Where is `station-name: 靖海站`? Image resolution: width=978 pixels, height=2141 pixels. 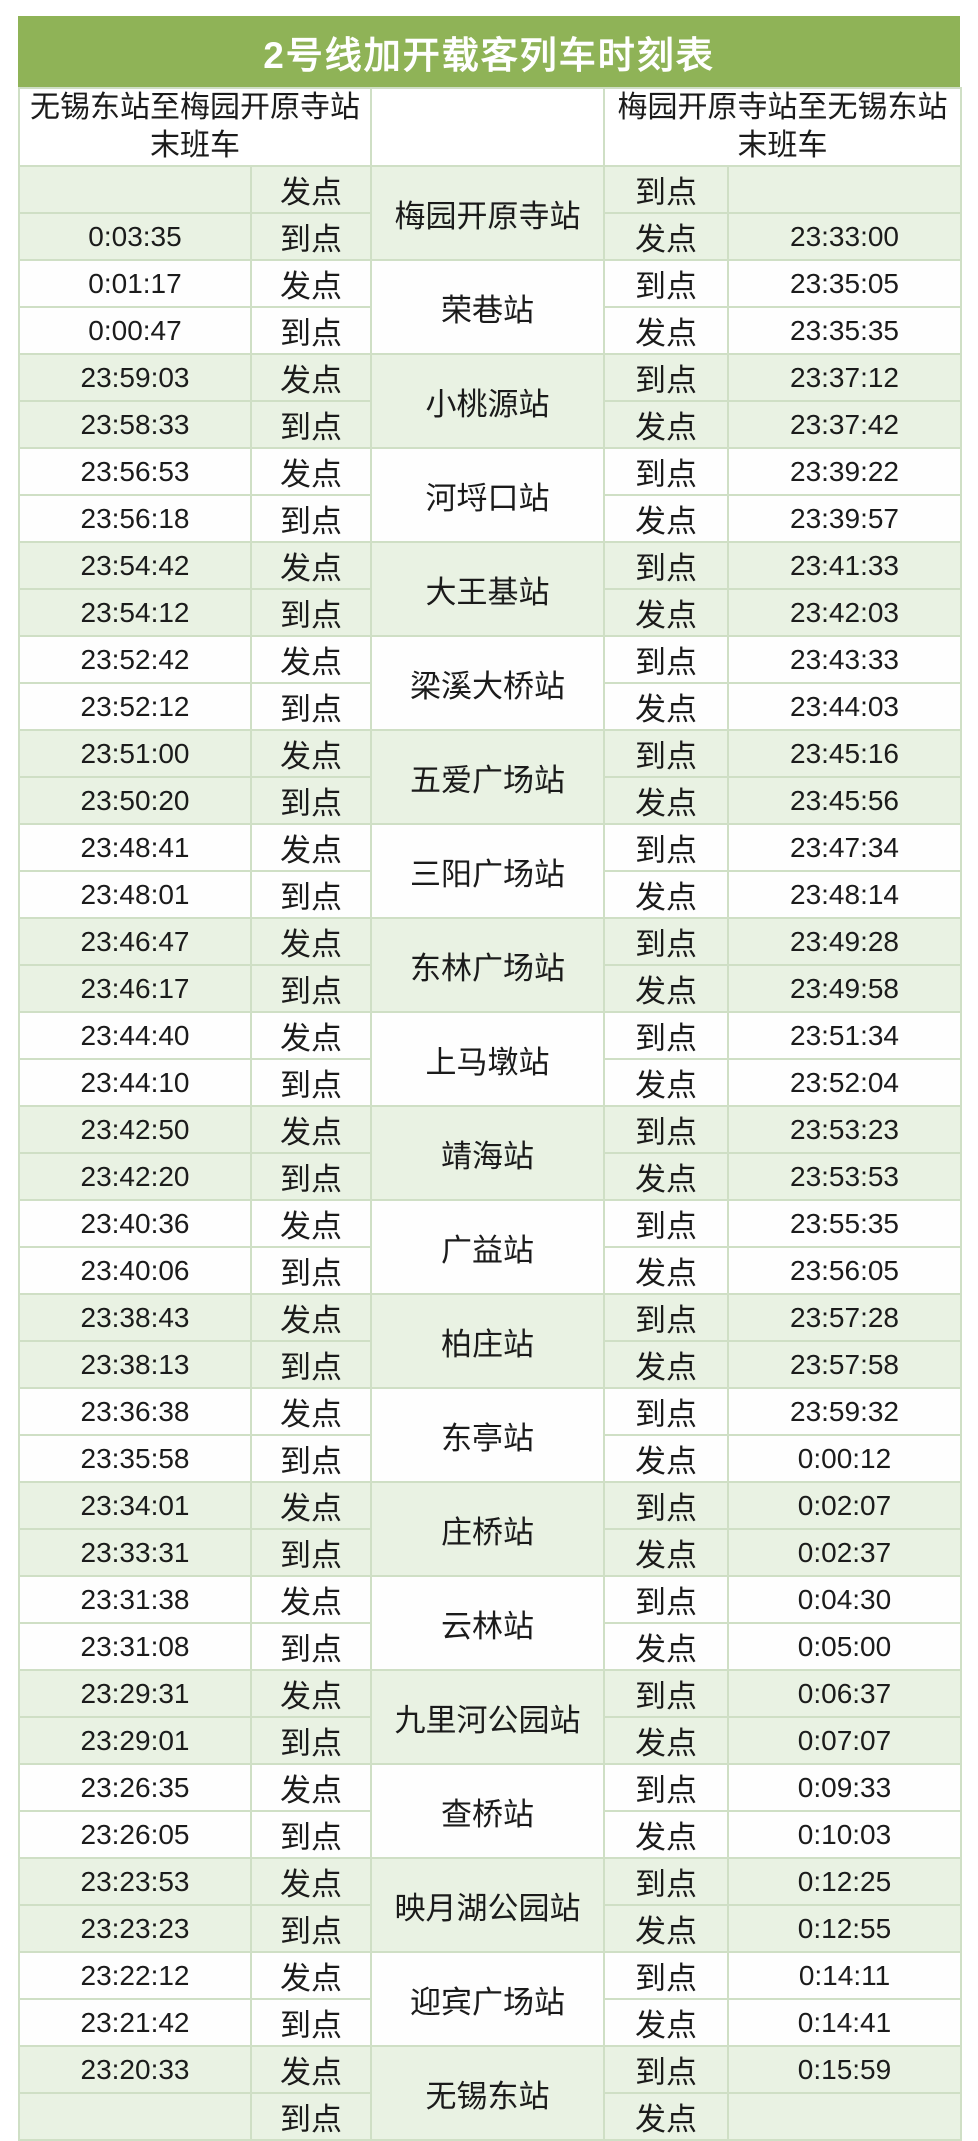 station-name: 靖海站 is located at coordinates (487, 1153).